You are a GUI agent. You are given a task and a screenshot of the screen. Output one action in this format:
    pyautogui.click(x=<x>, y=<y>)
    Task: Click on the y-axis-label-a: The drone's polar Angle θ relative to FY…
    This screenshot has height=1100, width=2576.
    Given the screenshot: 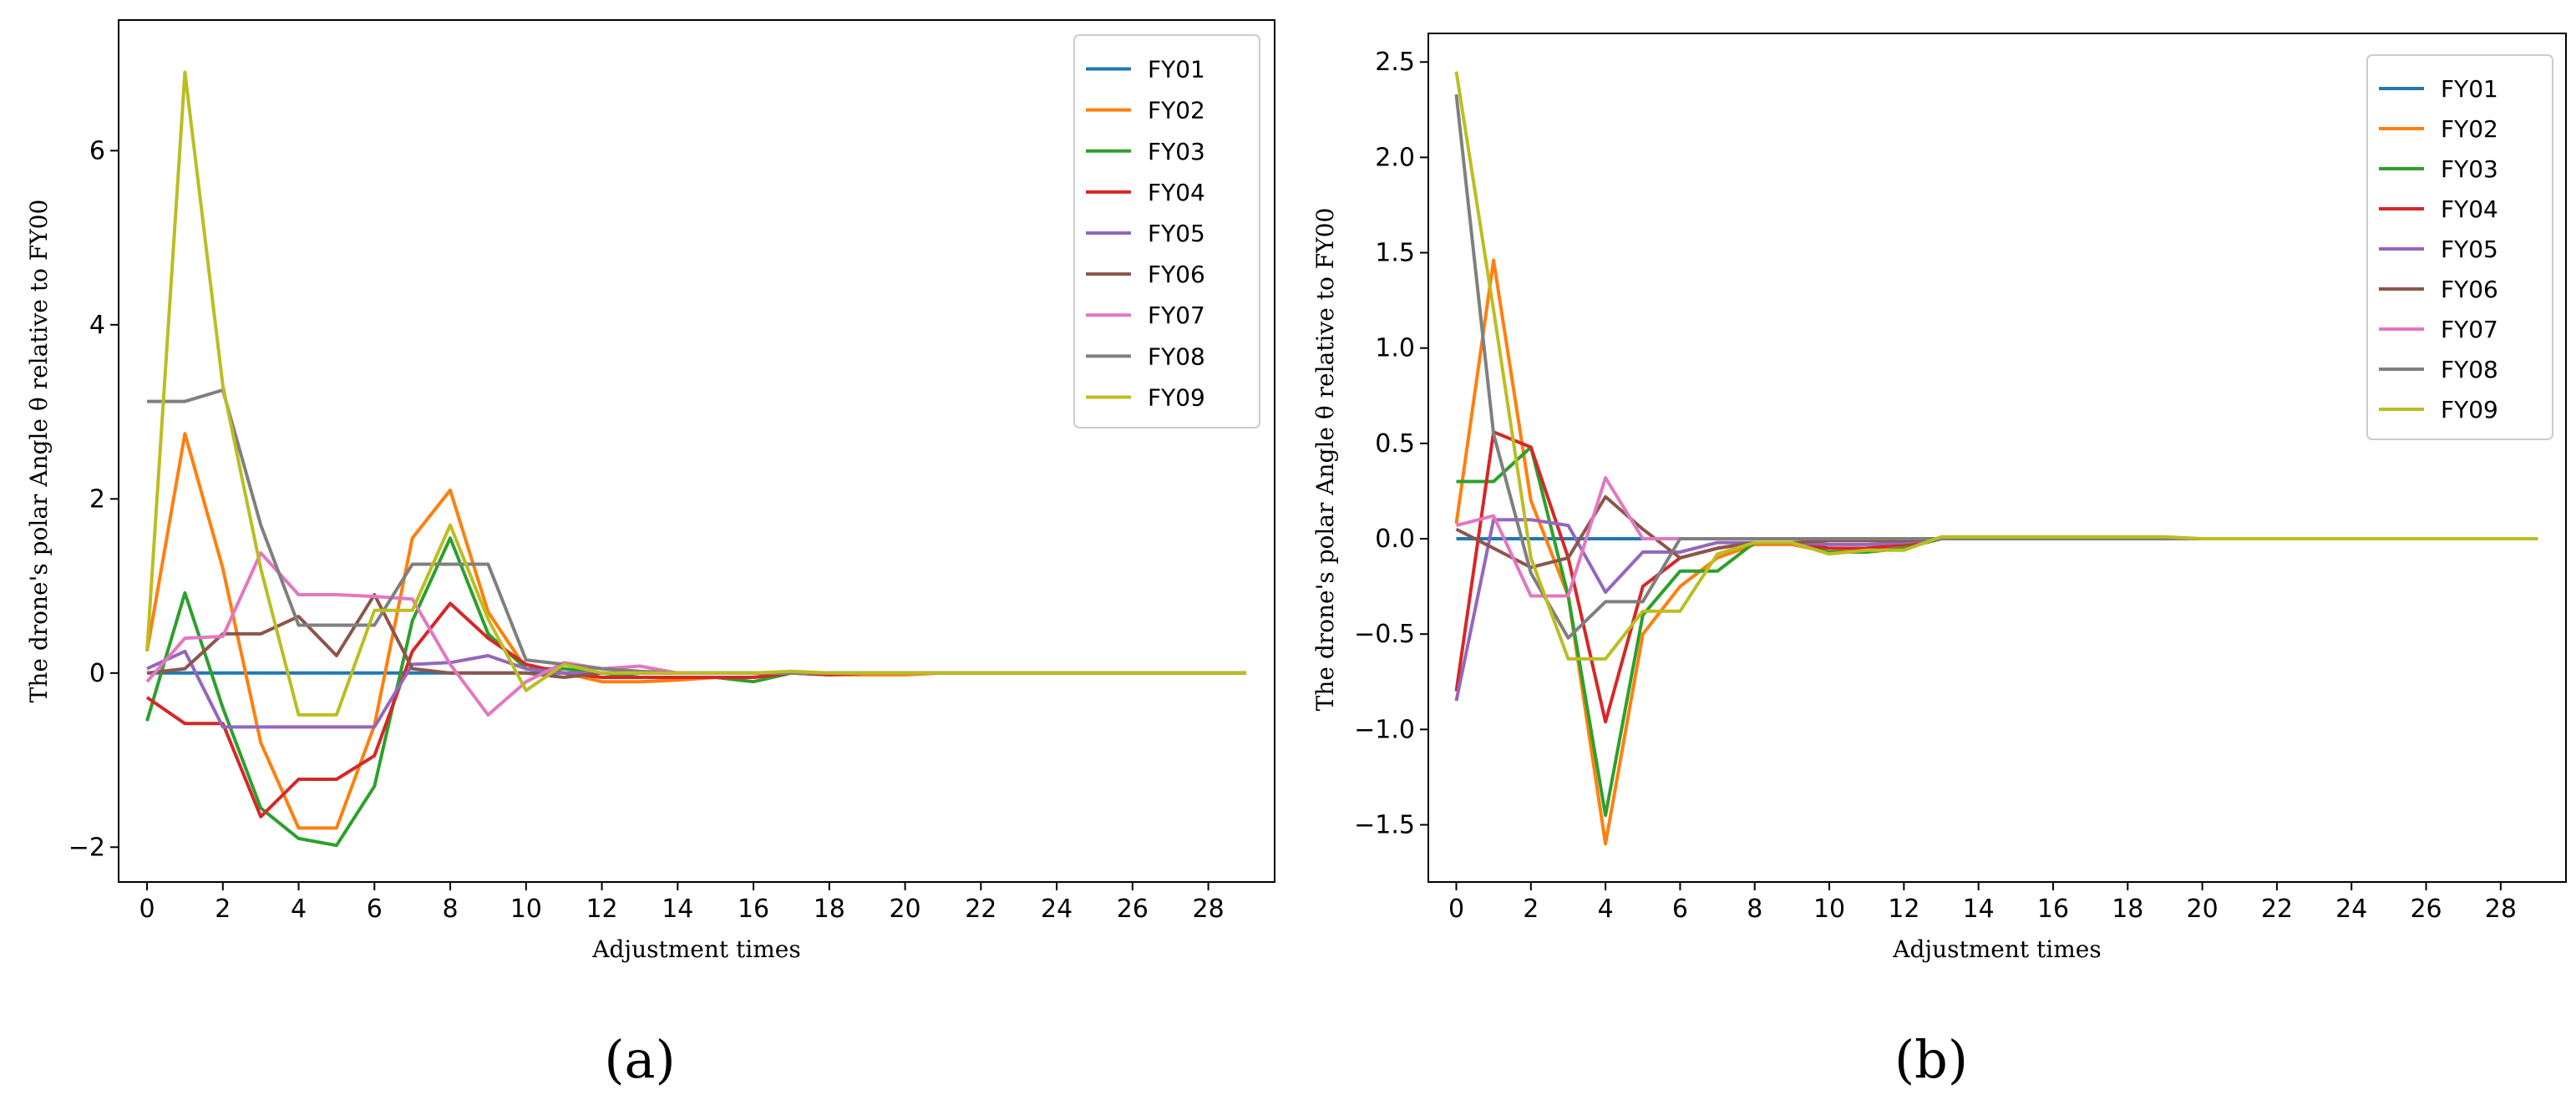 What is the action you would take?
    pyautogui.click(x=39, y=452)
    